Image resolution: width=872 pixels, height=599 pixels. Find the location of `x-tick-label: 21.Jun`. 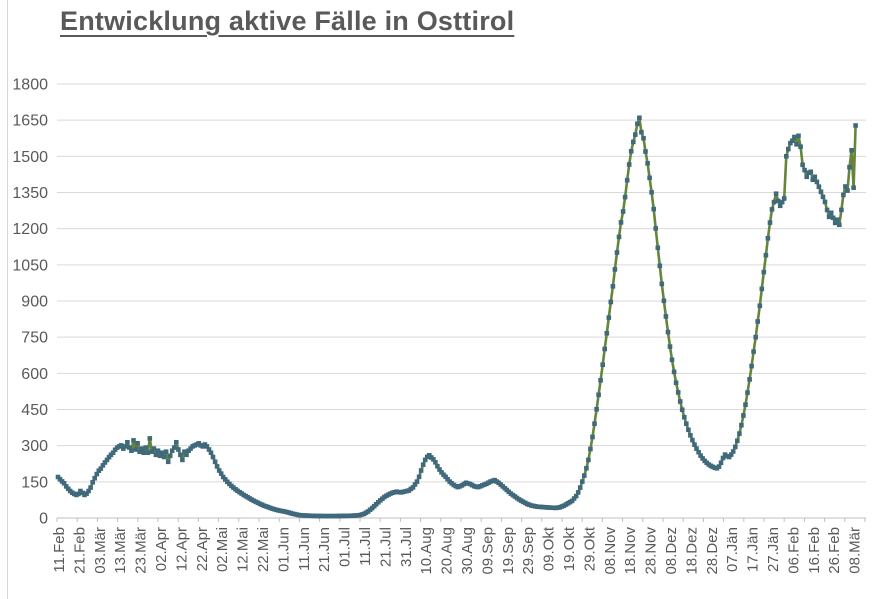

x-tick-label: 21.Jun is located at coordinates (324, 549).